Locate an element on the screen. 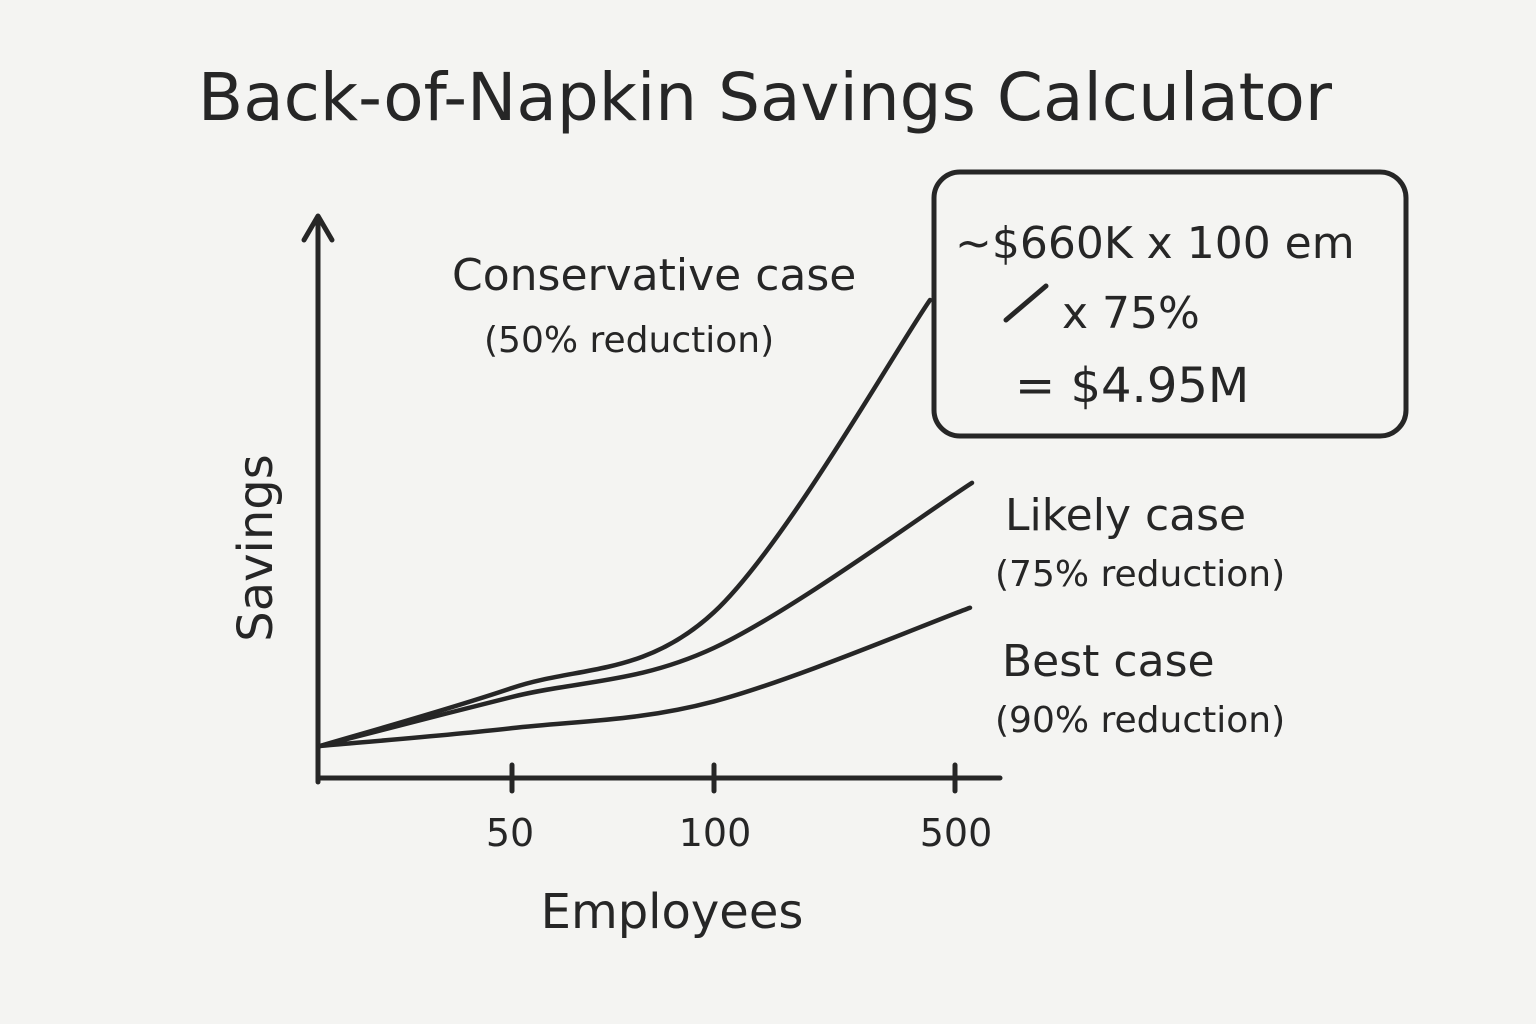 The image size is (1536, 1024). series-label-best: Best case is located at coordinates (1108, 661).